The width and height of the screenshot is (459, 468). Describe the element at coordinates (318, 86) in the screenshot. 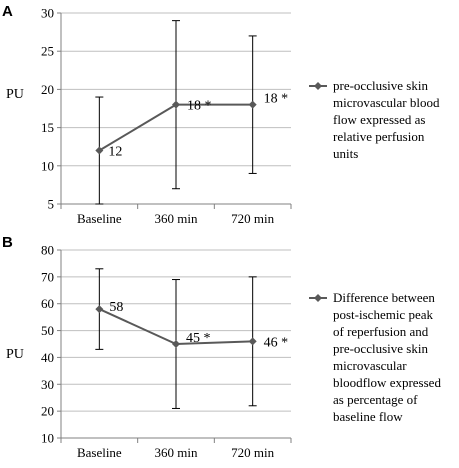

I see `panel-a-legend-marker` at that location.